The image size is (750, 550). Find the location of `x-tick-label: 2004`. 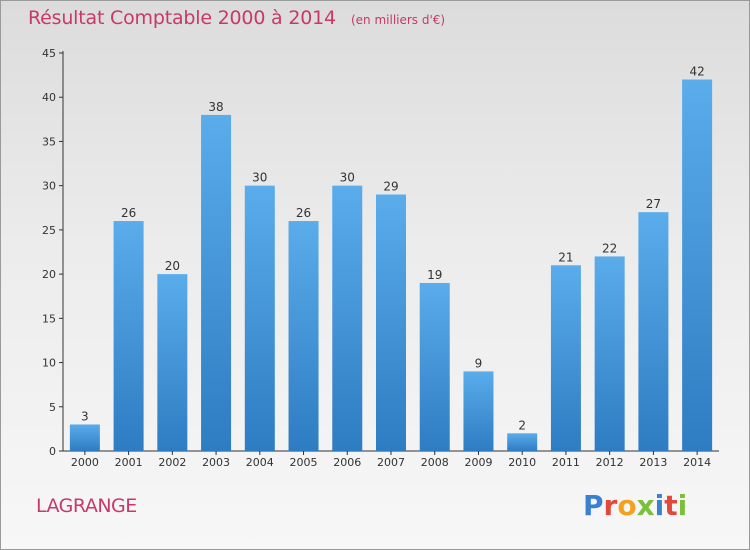

x-tick-label: 2004 is located at coordinates (260, 462).